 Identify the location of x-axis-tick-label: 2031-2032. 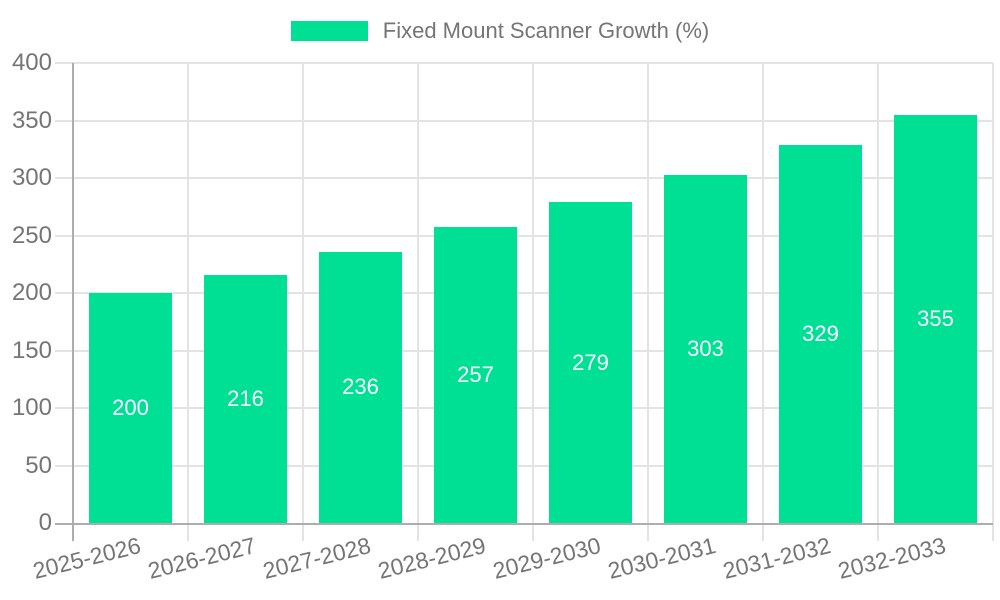
(776, 558).